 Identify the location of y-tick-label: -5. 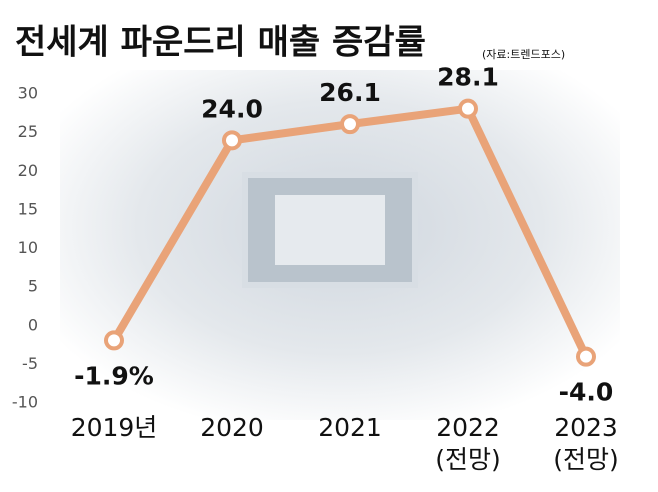
(30, 363).